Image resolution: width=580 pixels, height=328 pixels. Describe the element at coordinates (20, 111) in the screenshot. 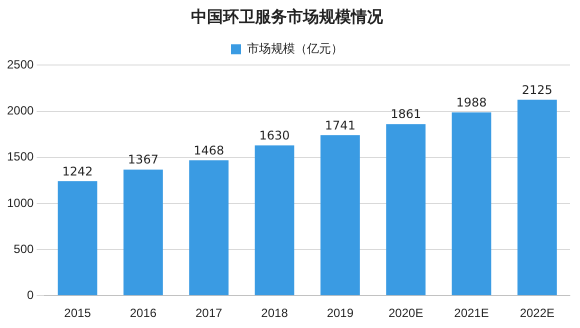

I see `y-tick-label: 2000` at that location.